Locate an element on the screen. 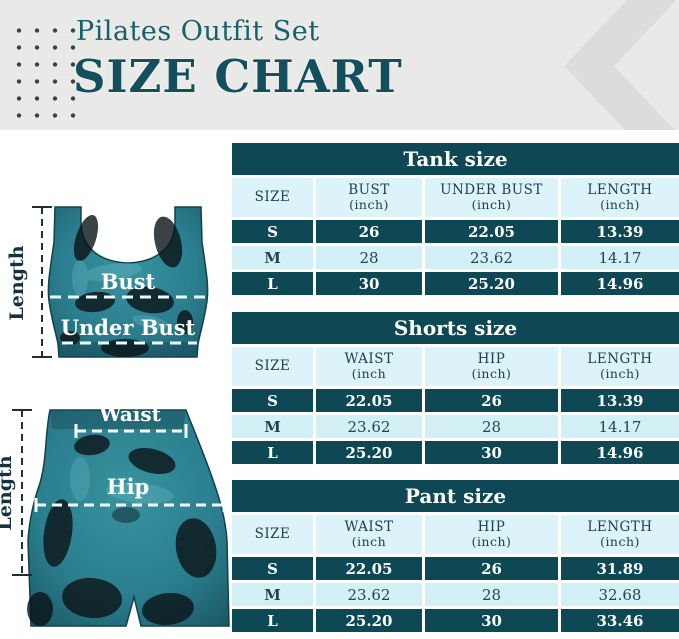 The image size is (679, 639). value-cell: 32.68 is located at coordinates (620, 594).